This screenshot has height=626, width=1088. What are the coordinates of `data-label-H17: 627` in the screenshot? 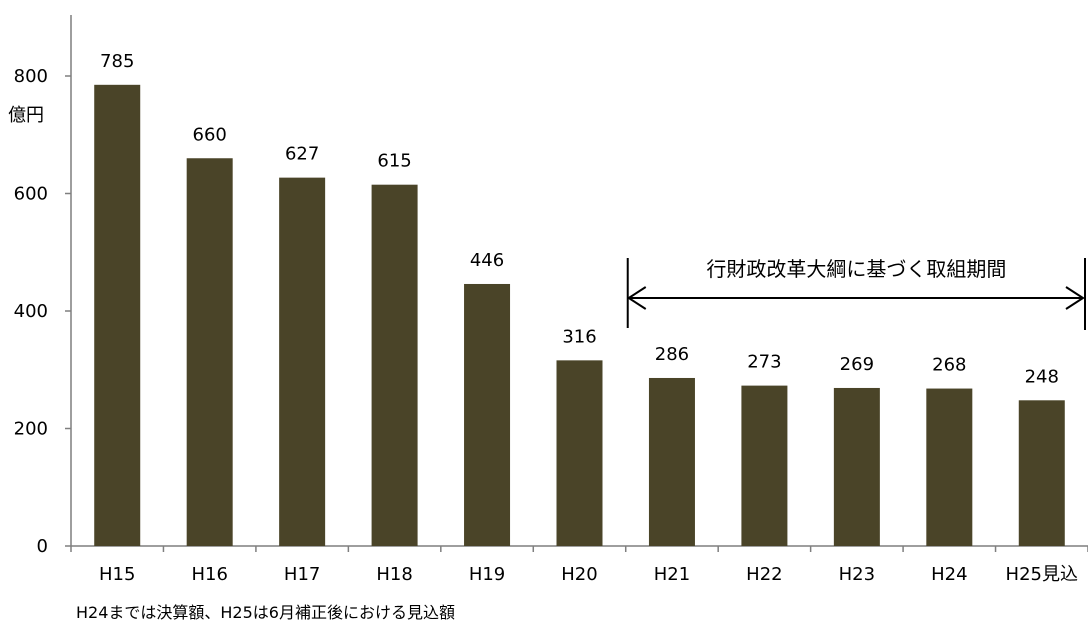 It's located at (302, 154).